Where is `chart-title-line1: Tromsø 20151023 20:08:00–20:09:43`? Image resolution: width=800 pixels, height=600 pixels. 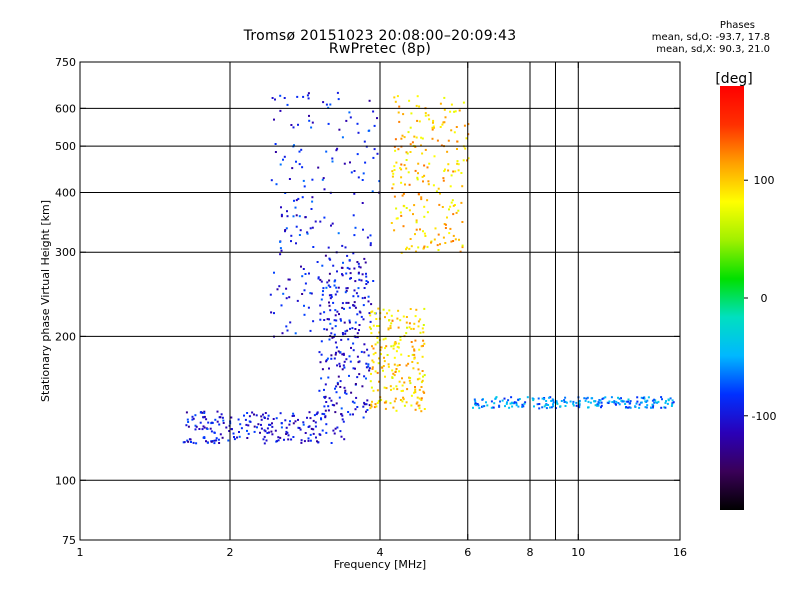
chart-title-line1: Tromsø 20151023 20:08:00–20:09:43 is located at coordinates (380, 36).